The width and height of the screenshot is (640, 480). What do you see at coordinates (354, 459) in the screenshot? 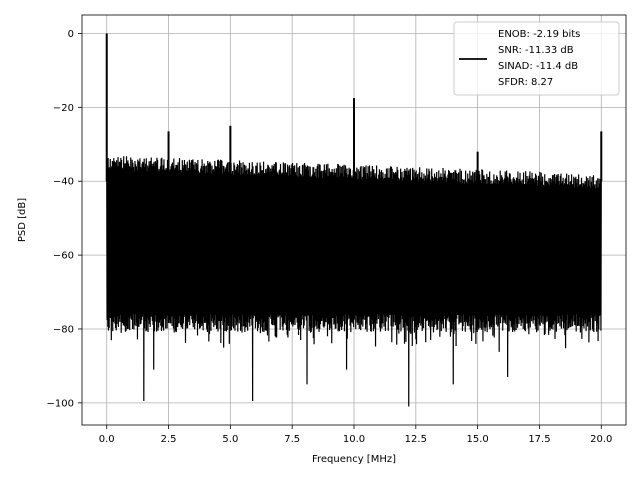
I see `x-axis-label: Frequency [MHz]` at bounding box center [354, 459].